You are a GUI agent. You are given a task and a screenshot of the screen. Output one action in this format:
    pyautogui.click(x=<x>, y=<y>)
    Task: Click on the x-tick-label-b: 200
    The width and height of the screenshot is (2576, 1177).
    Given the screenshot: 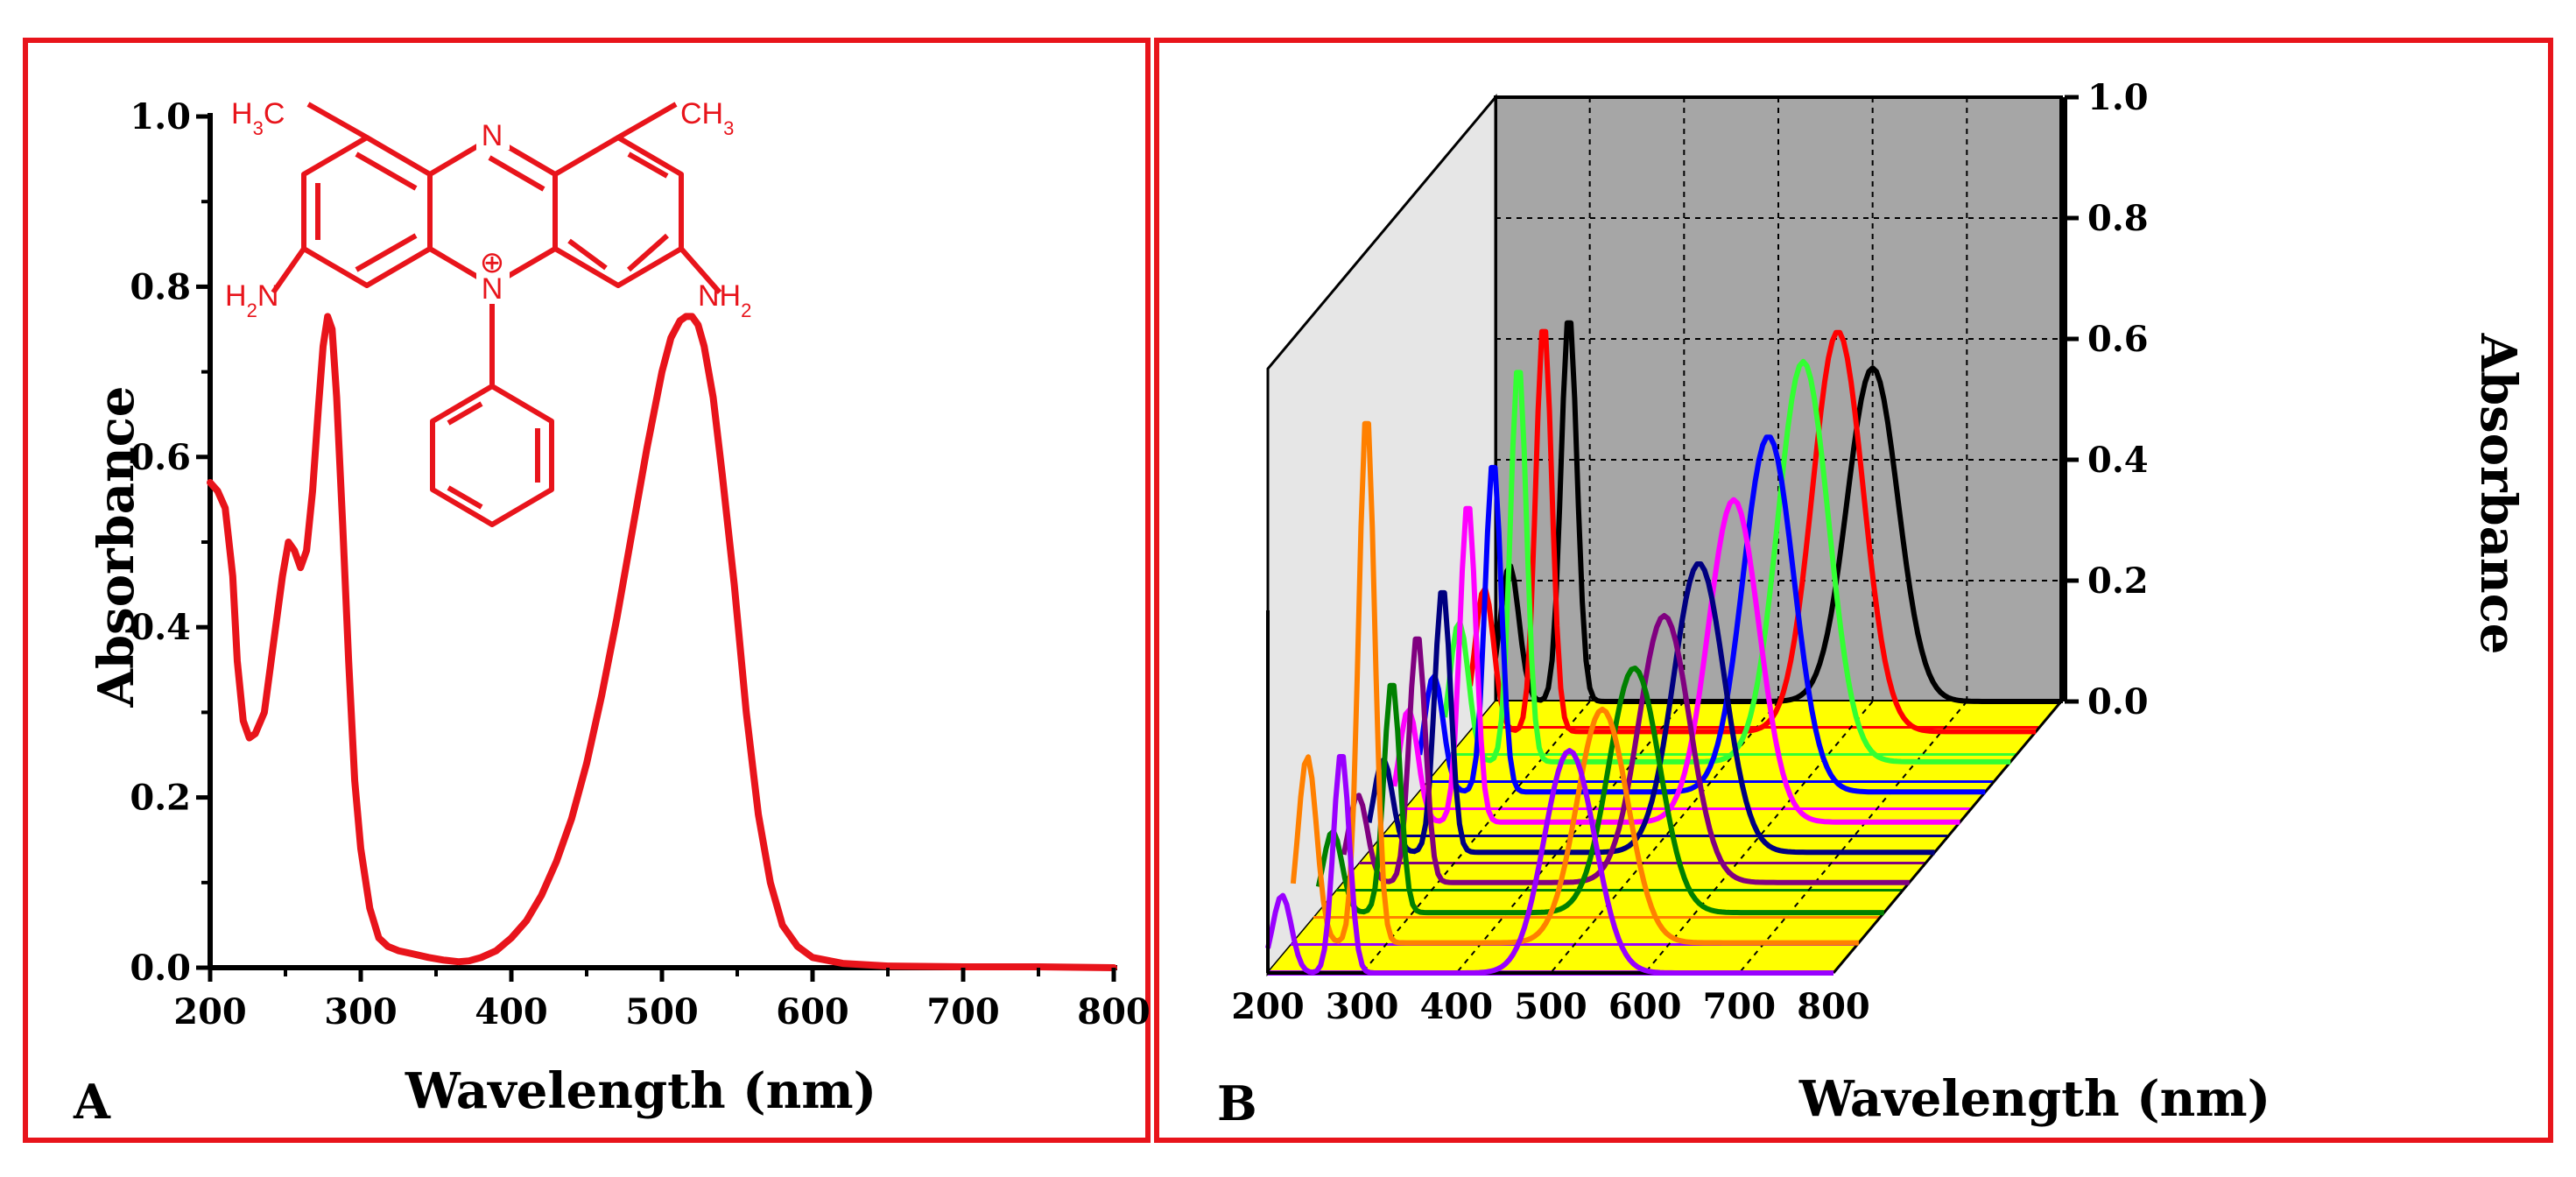 What is the action you would take?
    pyautogui.click(x=1268, y=1006)
    